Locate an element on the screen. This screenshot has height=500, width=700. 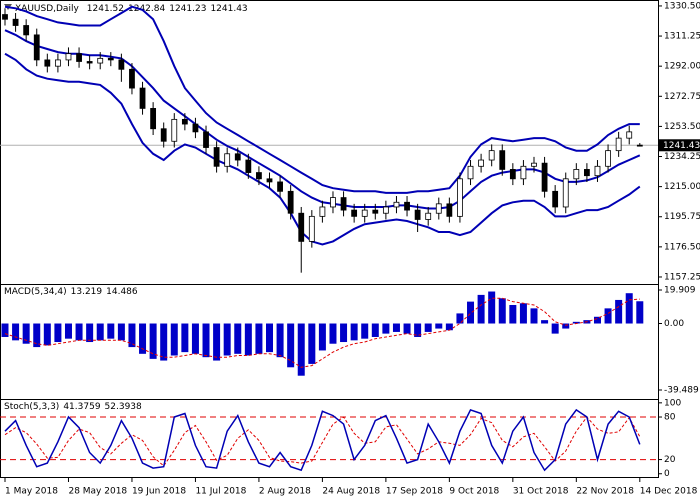
stoch-signal-line is located at coordinates (322, 441).